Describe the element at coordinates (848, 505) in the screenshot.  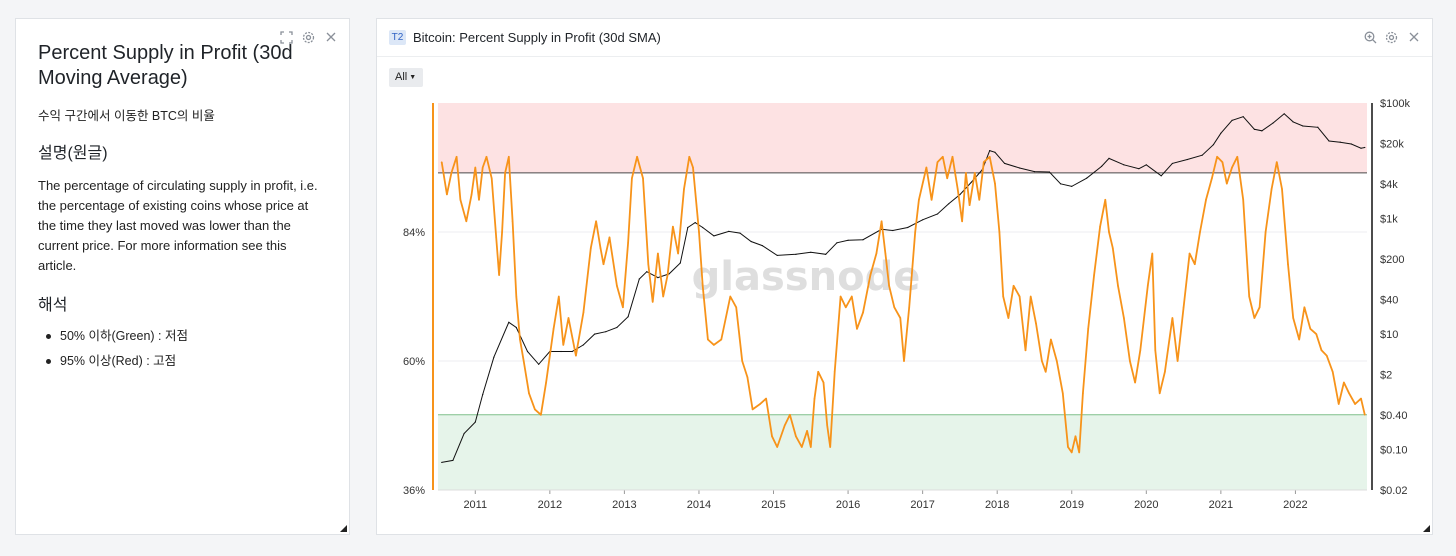
I see `x-tick-label: 2016` at that location.